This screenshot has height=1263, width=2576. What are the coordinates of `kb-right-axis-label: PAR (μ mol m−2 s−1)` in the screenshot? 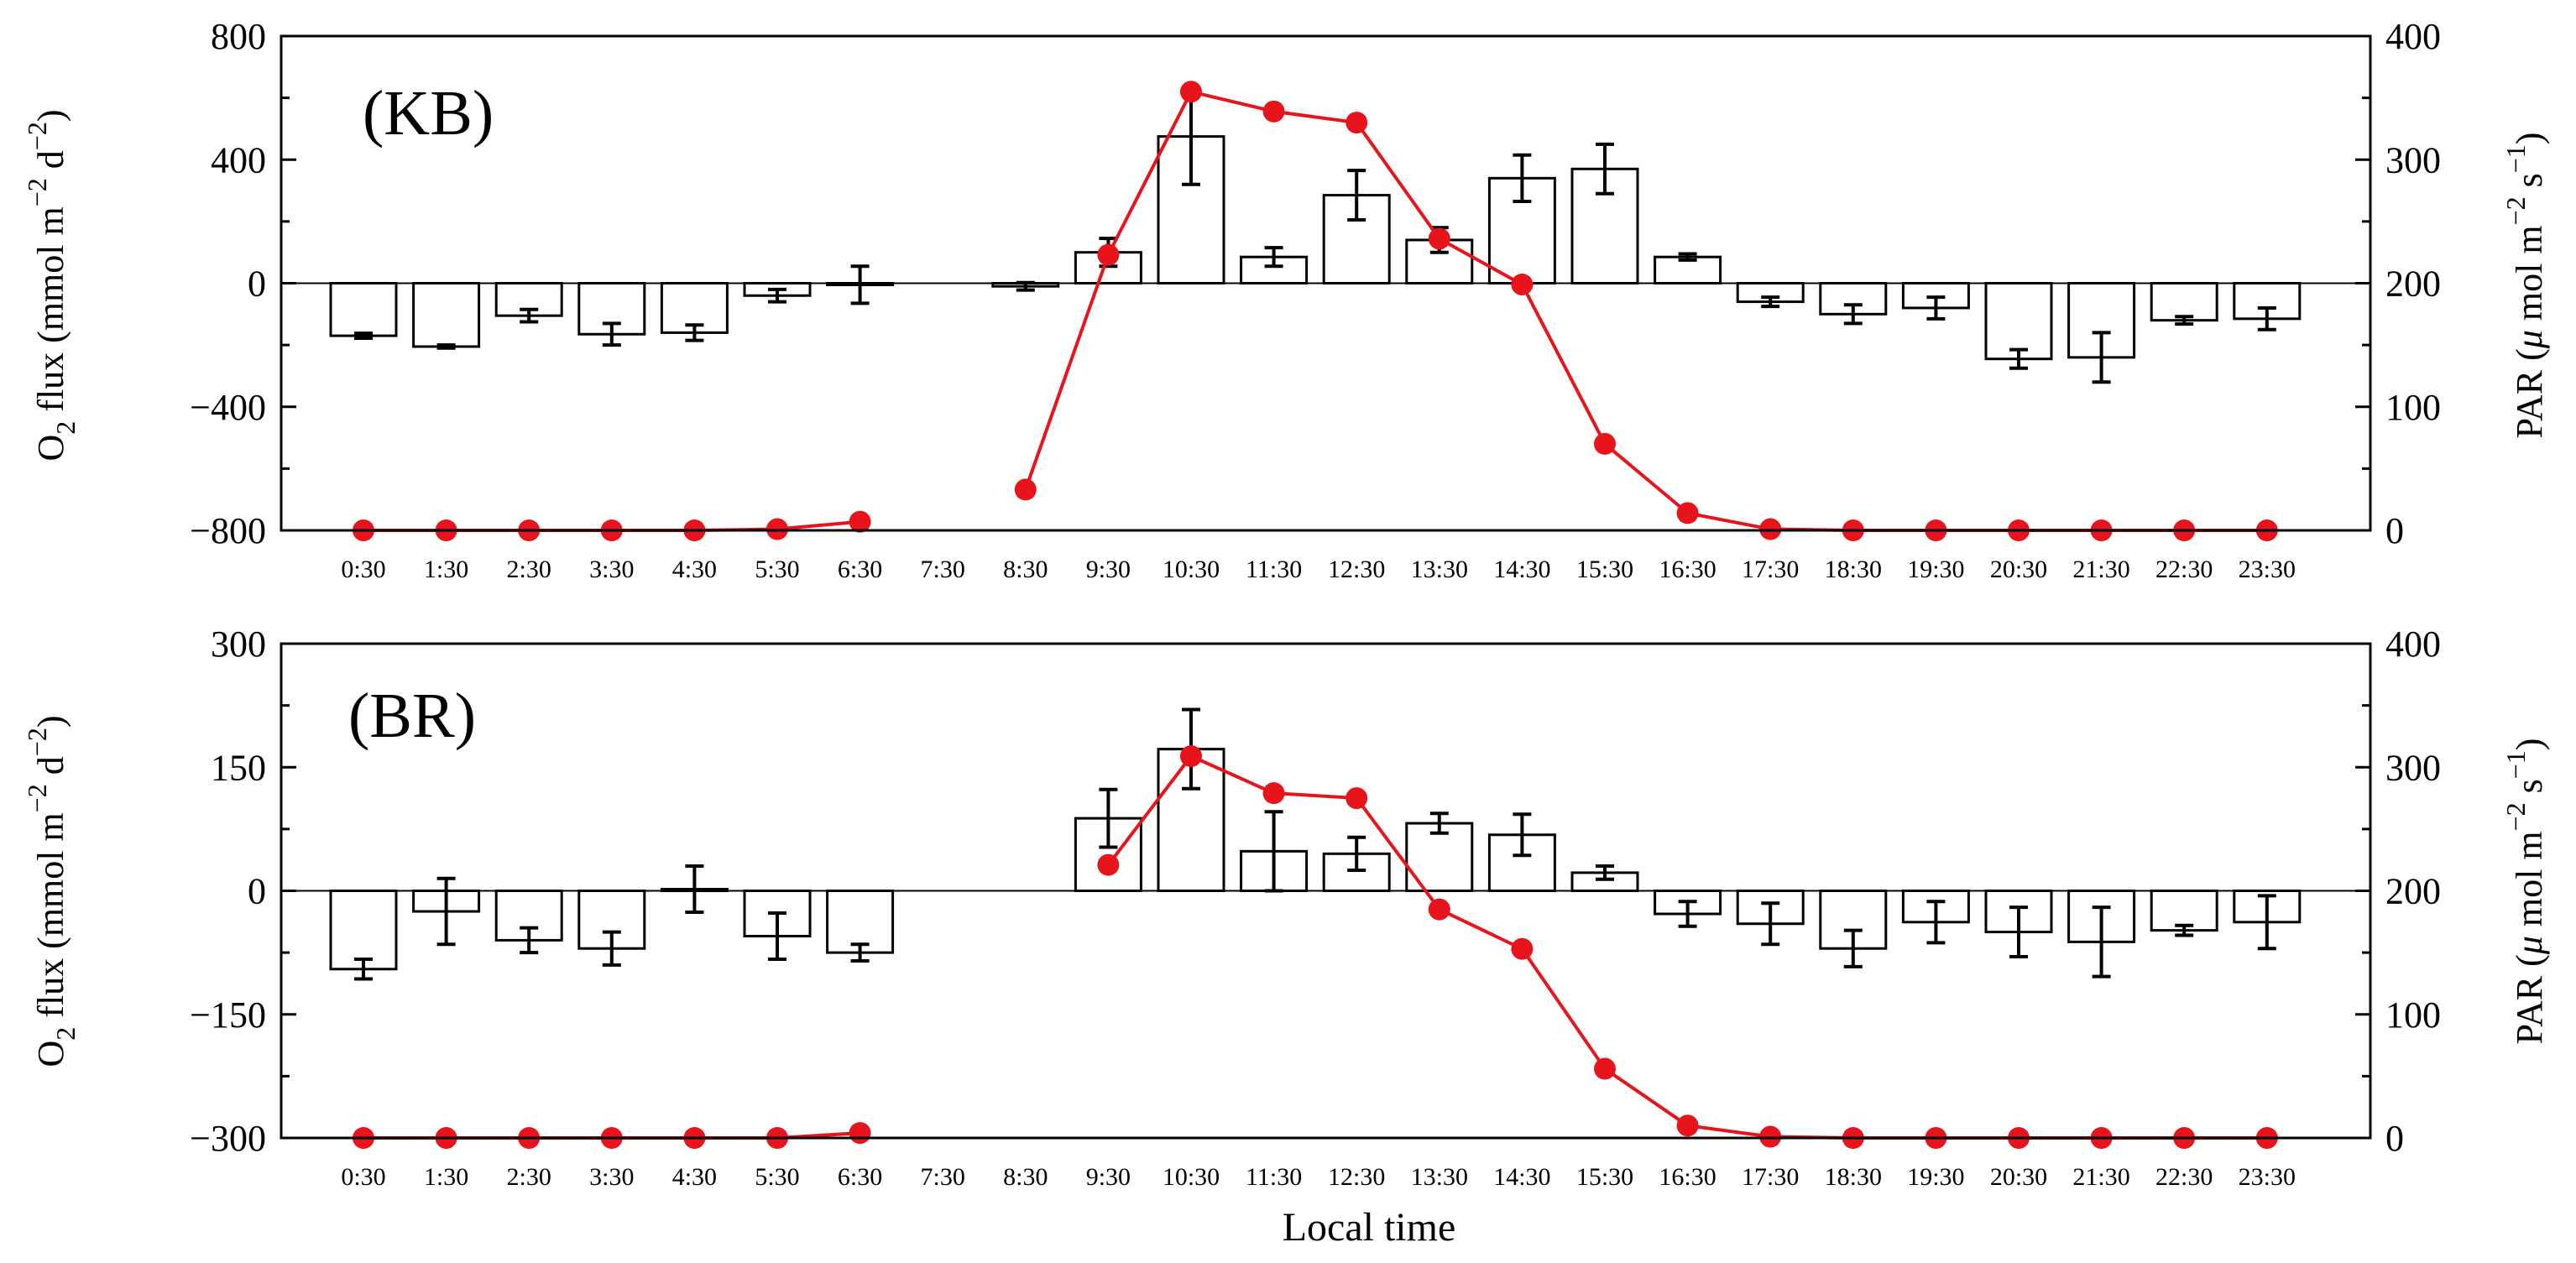 It's located at (2525, 286).